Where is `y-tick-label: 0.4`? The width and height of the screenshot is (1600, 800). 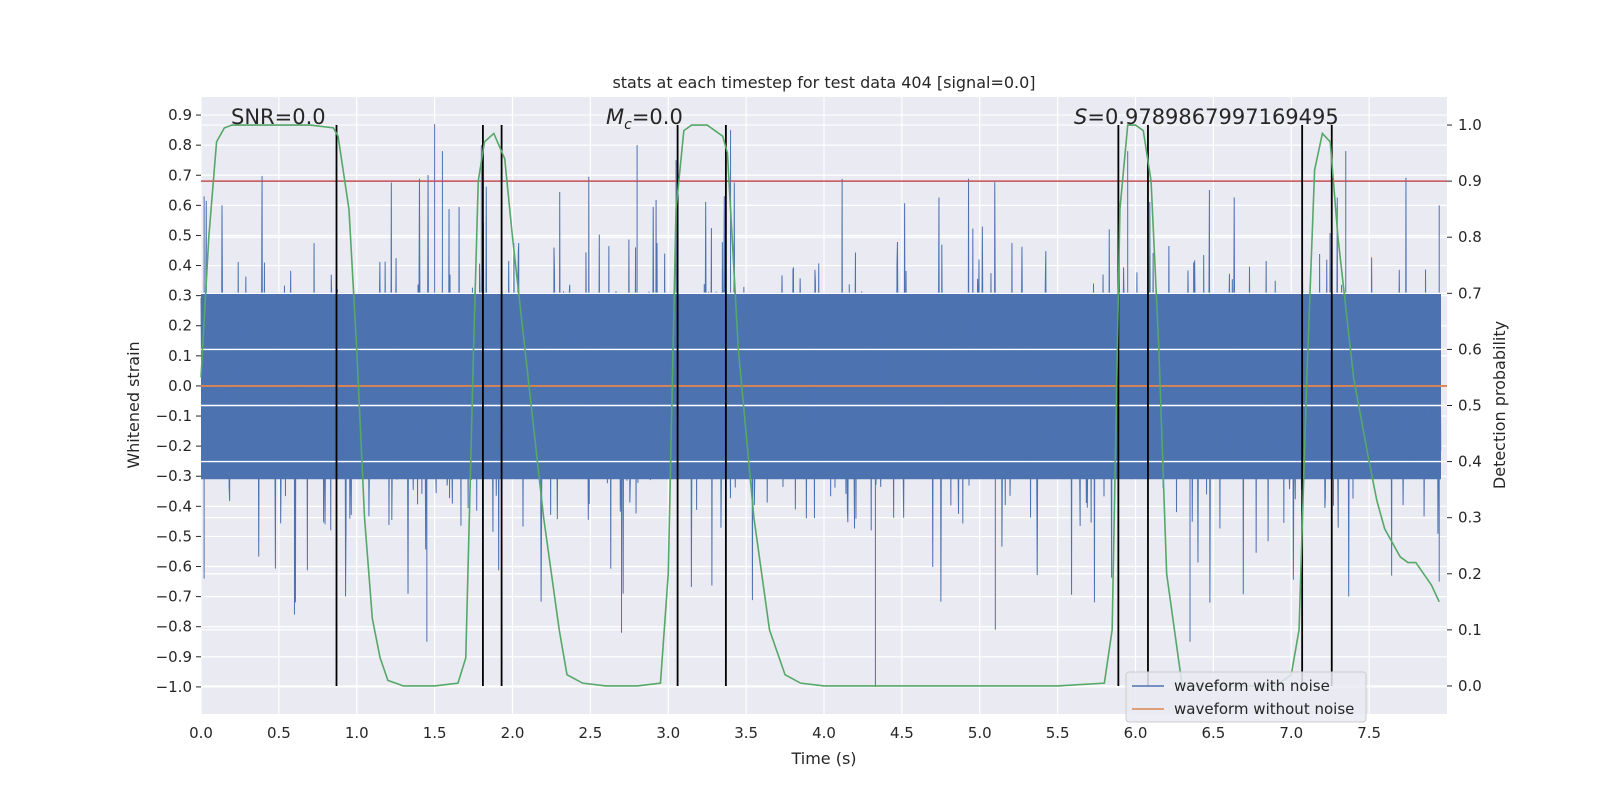 y-tick-label: 0.4 is located at coordinates (180, 266).